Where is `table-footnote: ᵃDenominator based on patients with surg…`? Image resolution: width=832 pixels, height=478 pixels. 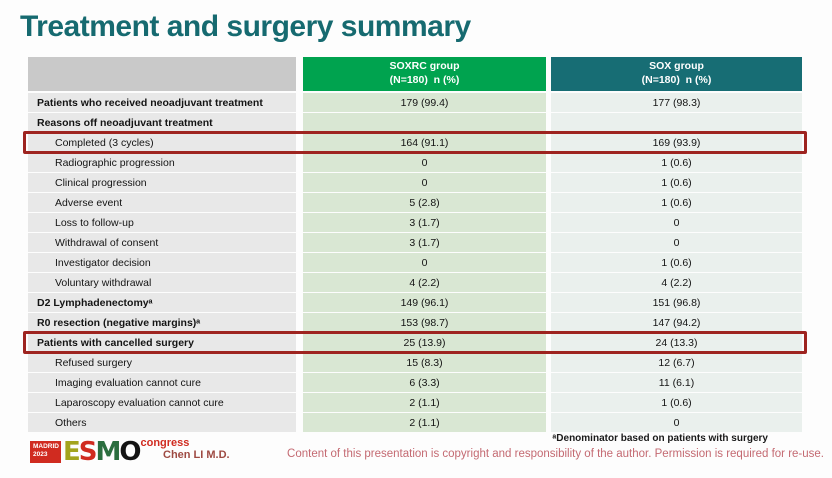
table-footnote: ᵃDenominator based on patients with surg… is located at coordinates (660, 438).